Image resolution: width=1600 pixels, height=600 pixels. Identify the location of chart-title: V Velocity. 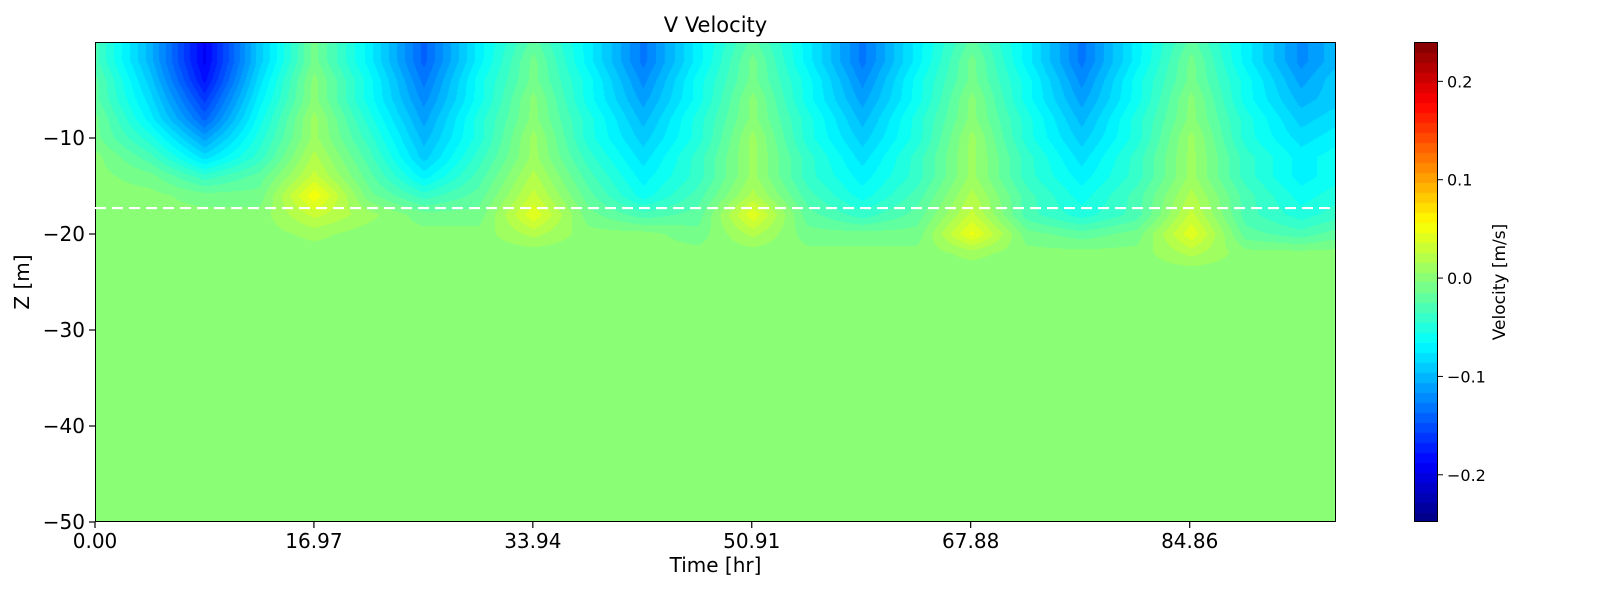
(715, 25).